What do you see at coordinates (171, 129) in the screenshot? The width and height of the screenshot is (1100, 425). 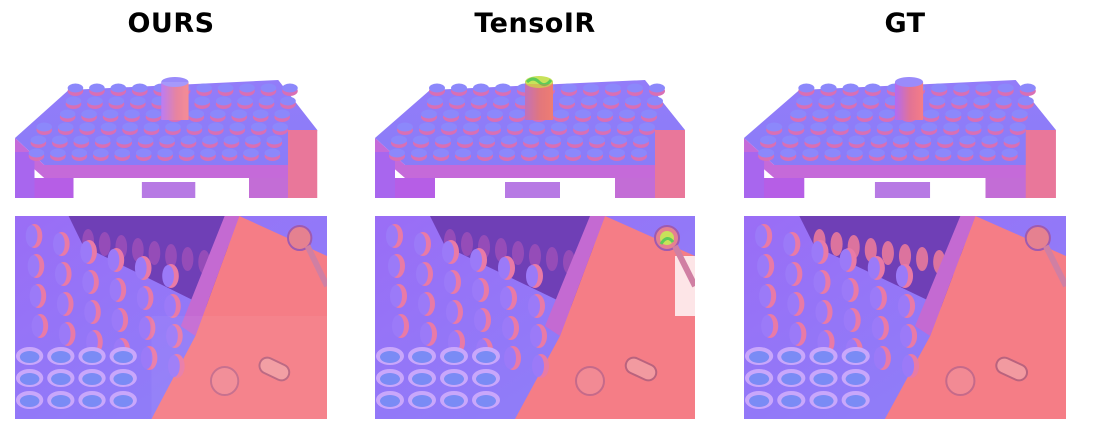 I see `top-panel-ours` at bounding box center [171, 129].